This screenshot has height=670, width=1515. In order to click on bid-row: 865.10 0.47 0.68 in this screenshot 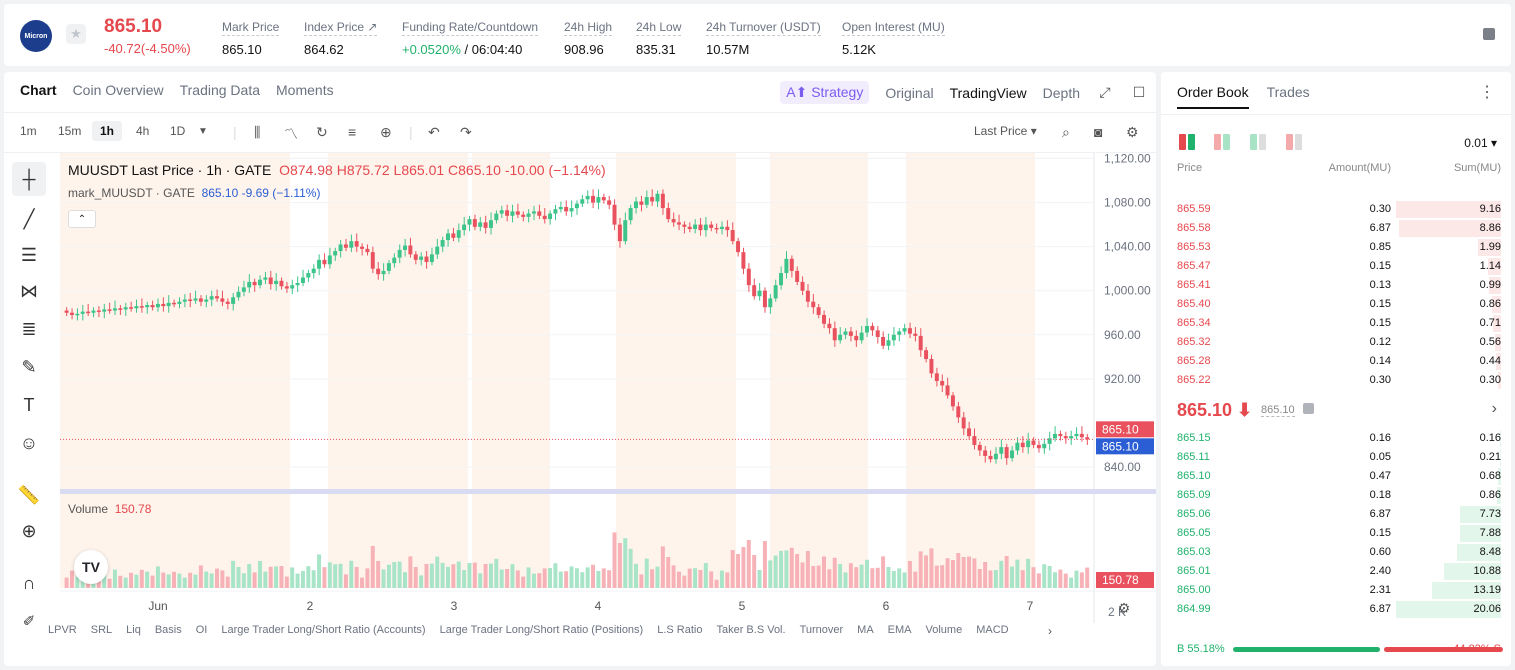, I will do `click(1336, 476)`.